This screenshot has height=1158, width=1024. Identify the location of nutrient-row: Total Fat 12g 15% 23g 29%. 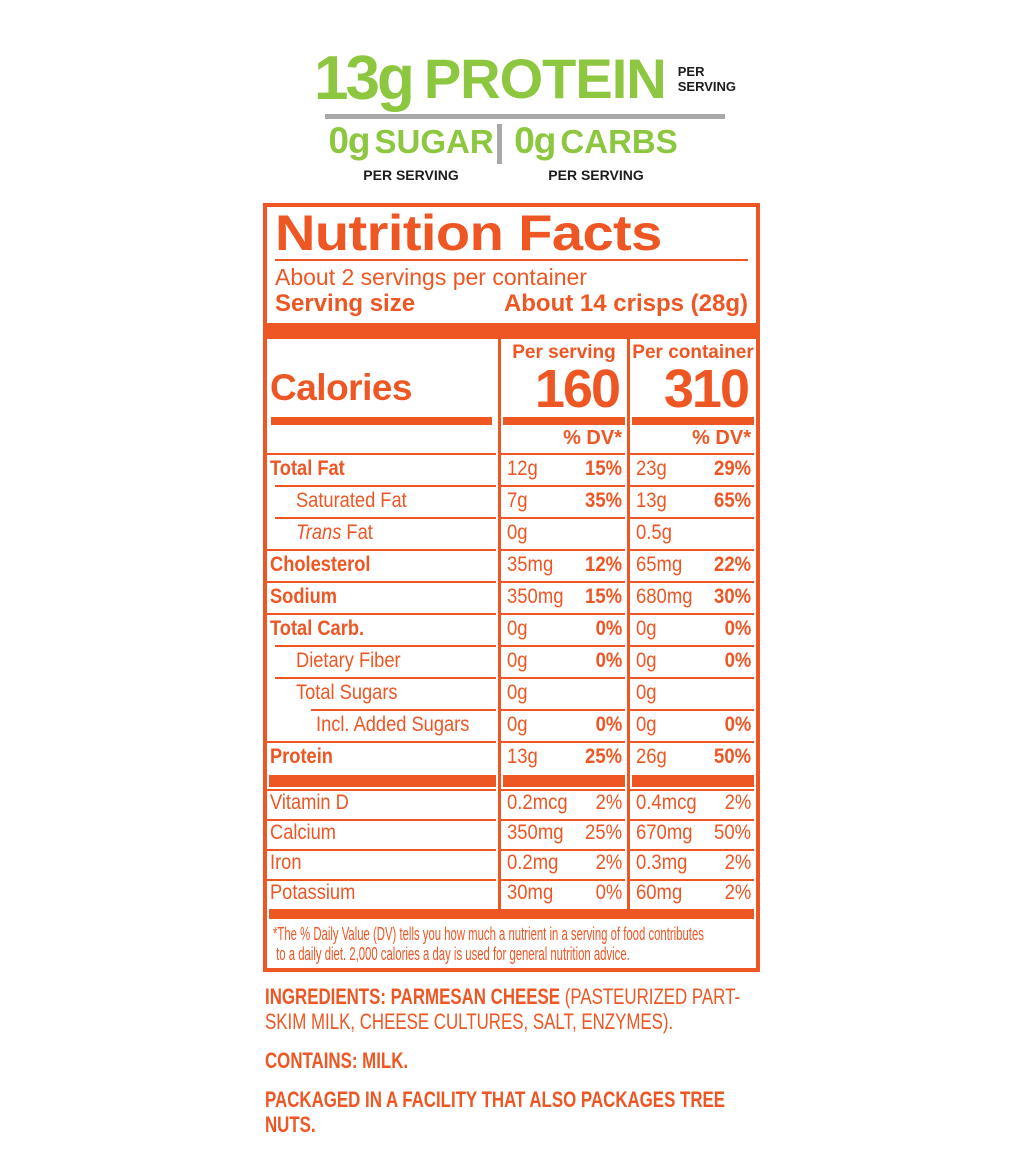
(511, 469).